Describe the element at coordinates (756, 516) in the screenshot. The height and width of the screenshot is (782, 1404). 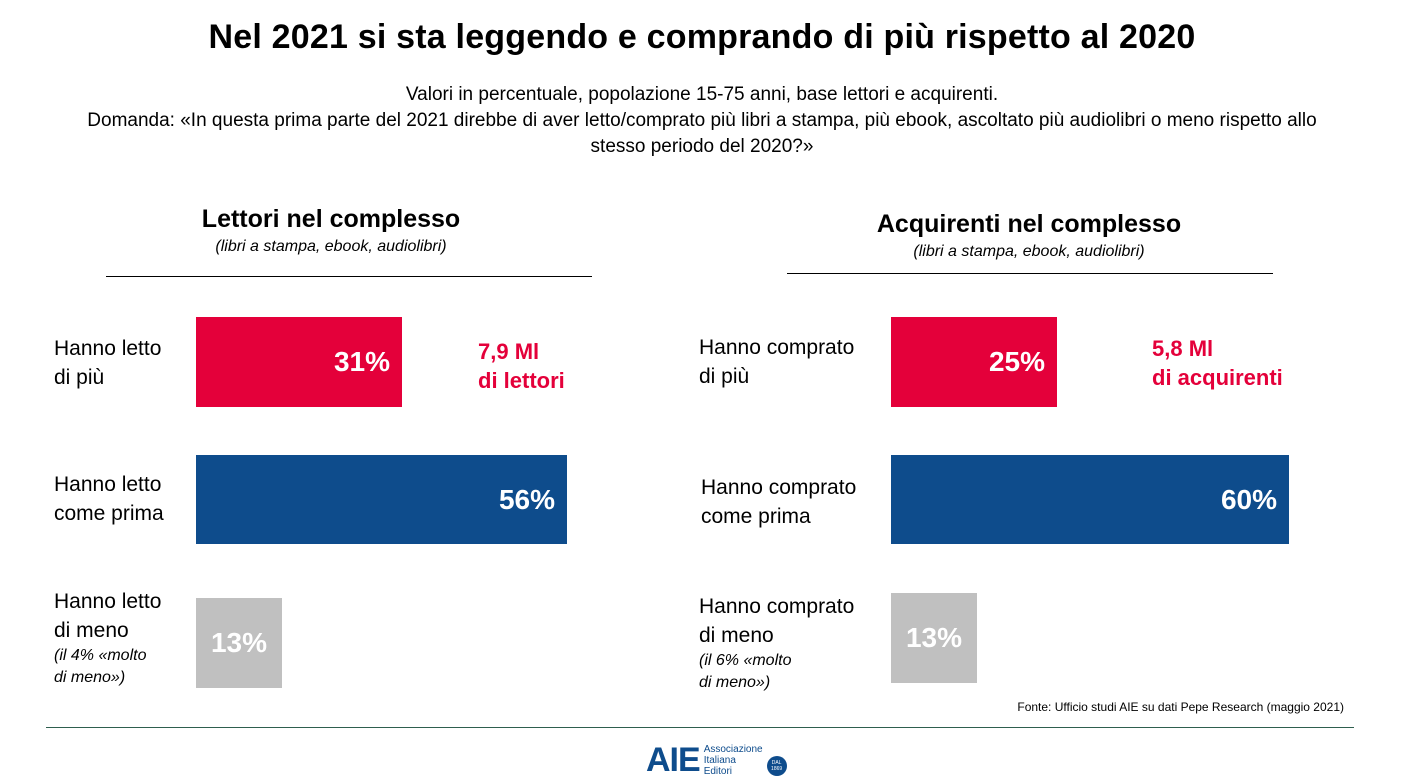
I see `acquirenti-label-come-prima-line2: come prima` at that location.